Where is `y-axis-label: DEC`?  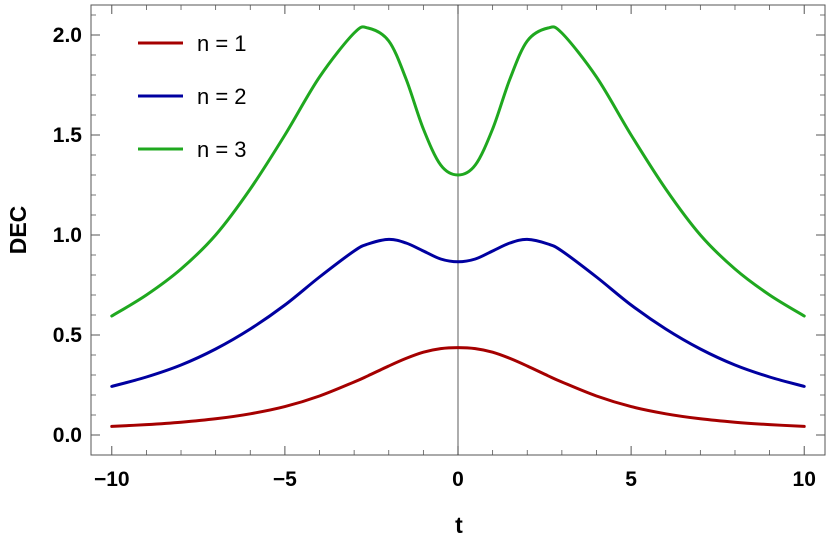 y-axis-label: DEC is located at coordinates (18, 230).